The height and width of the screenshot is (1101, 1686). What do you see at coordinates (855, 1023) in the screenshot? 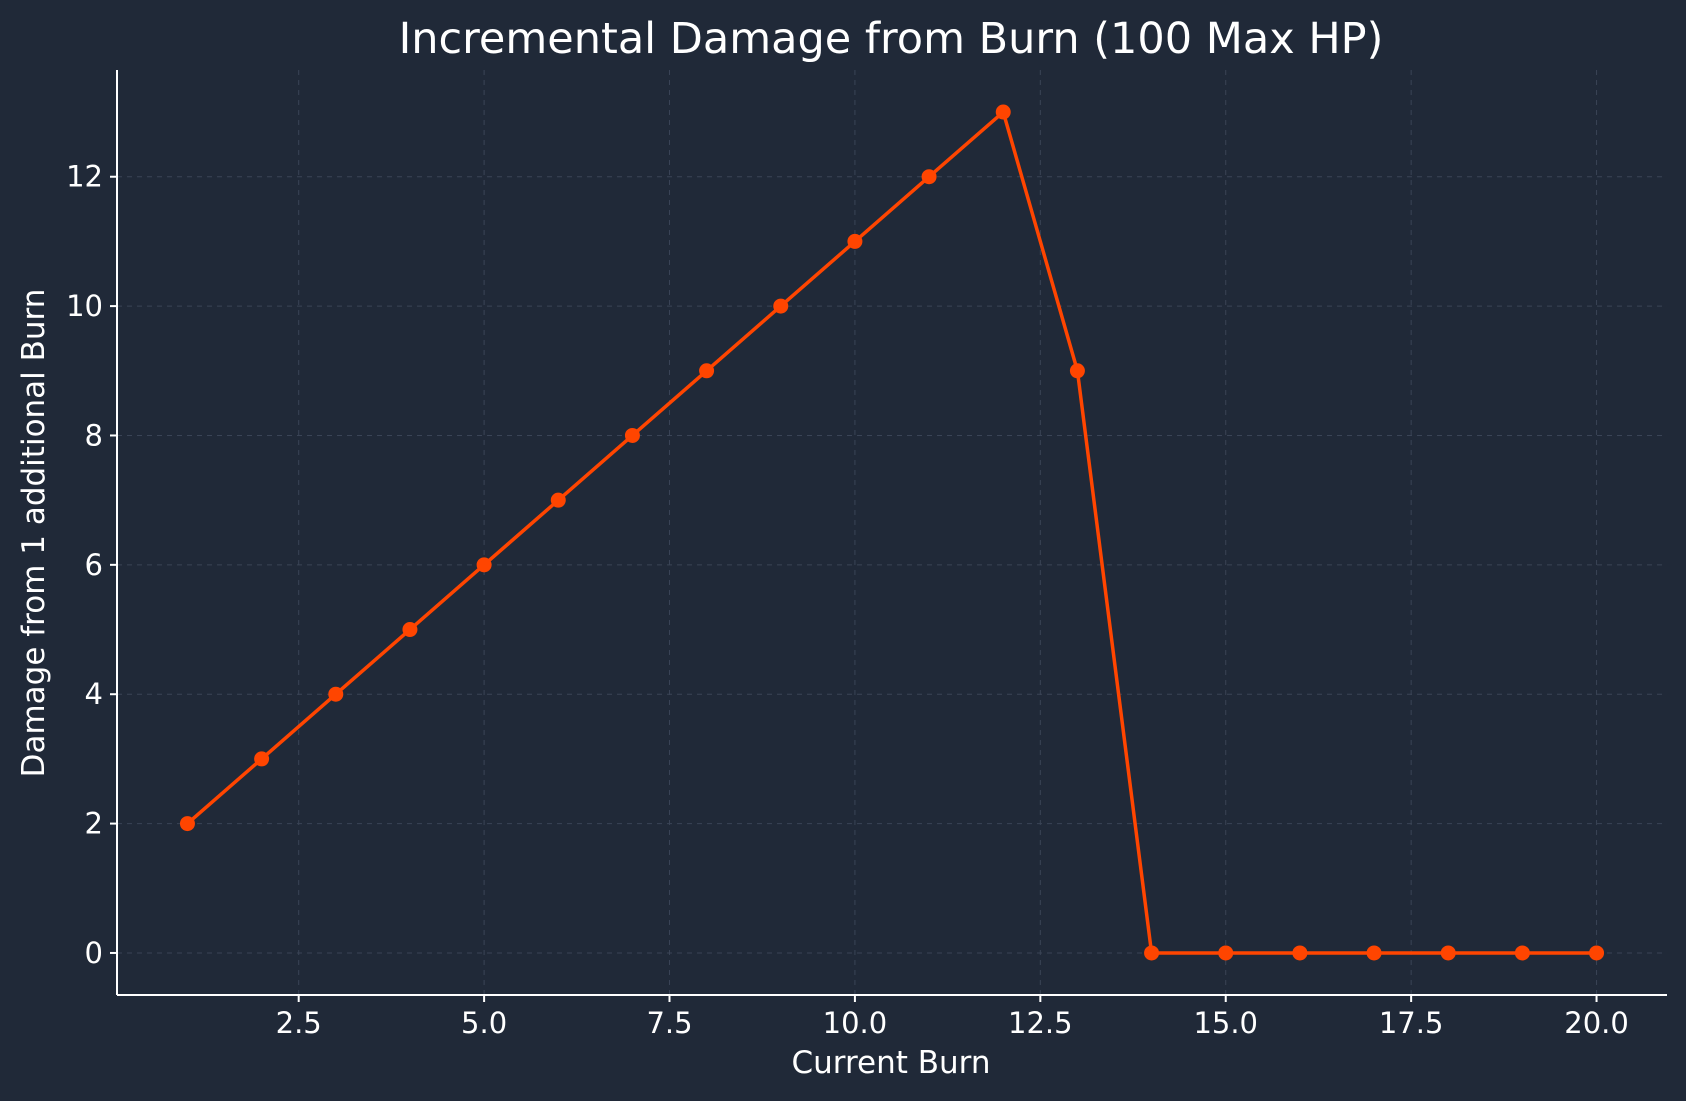
I see `x-tick-label: 10.0` at bounding box center [855, 1023].